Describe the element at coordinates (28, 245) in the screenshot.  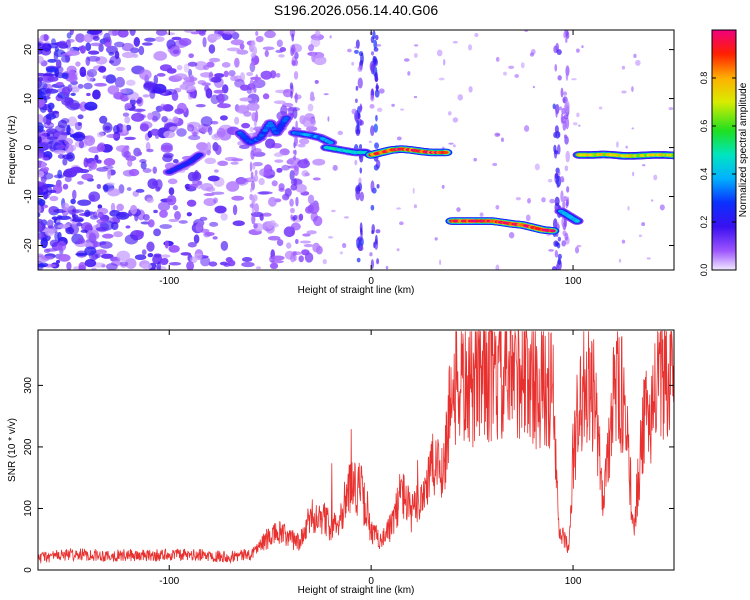
I see `spectrogram-ytick-label: -20` at that location.